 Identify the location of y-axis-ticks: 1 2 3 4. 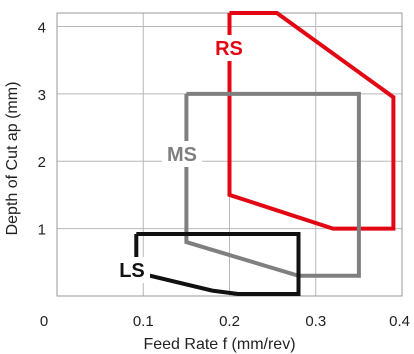
(42, 128).